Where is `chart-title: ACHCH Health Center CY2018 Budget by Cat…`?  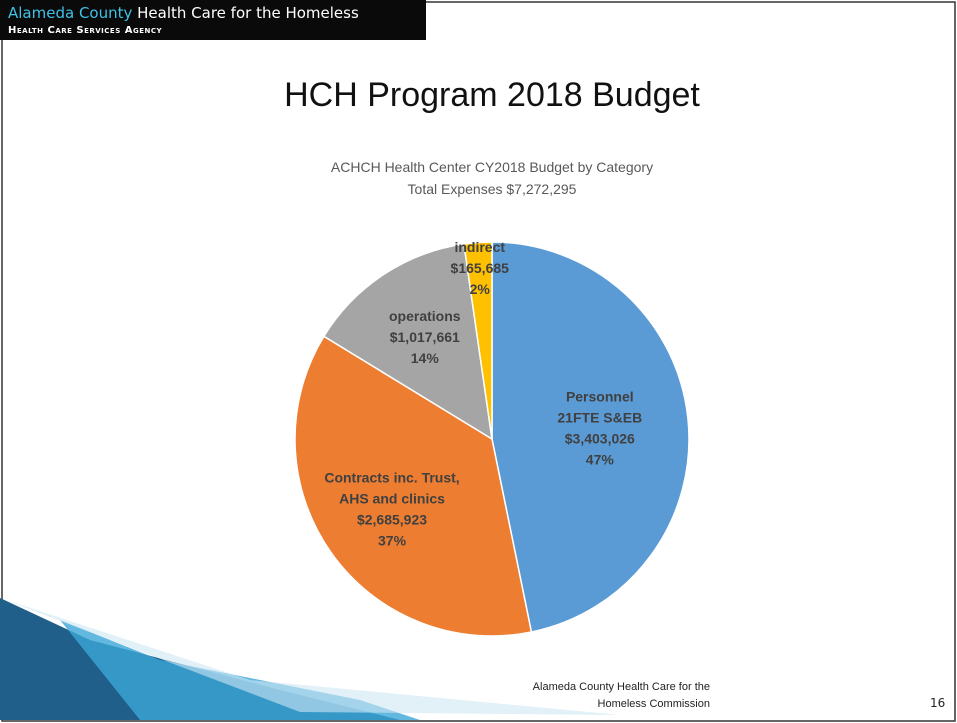 chart-title: ACHCH Health Center CY2018 Budget by Cat… is located at coordinates (492, 167).